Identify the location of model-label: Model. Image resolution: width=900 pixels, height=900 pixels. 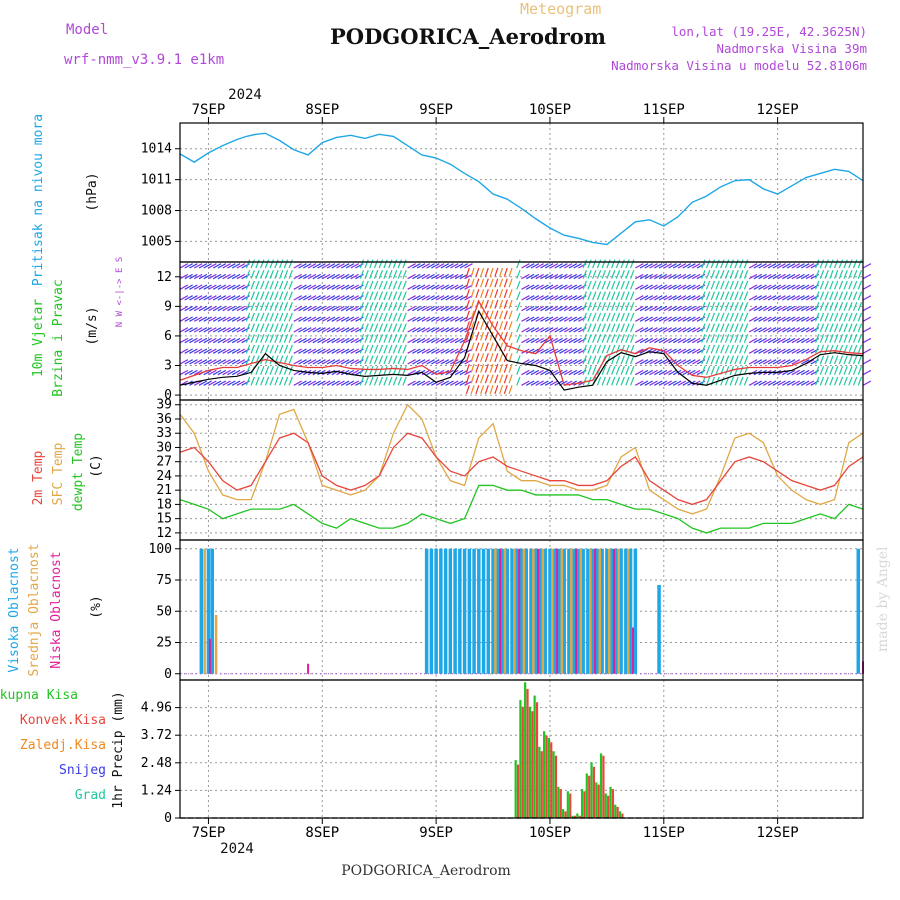
(87, 30).